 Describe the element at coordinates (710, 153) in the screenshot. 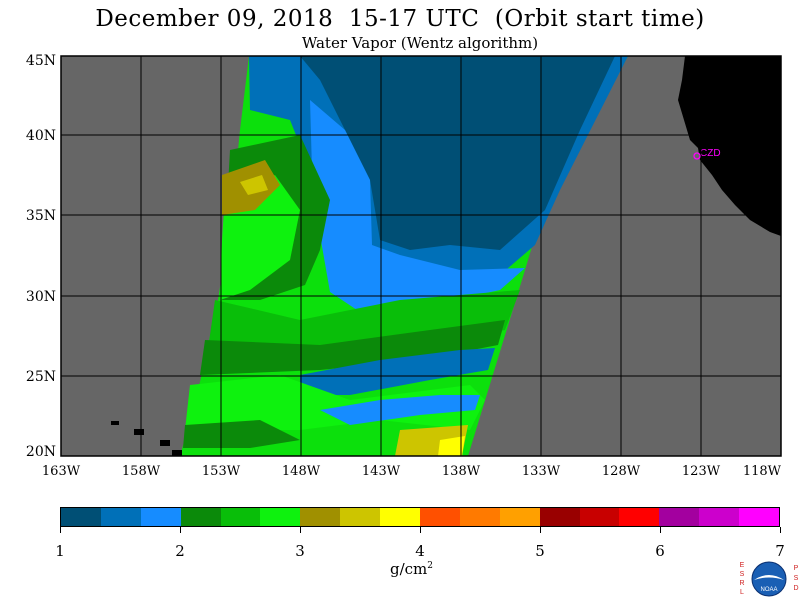

I see `station-label: CZD` at that location.